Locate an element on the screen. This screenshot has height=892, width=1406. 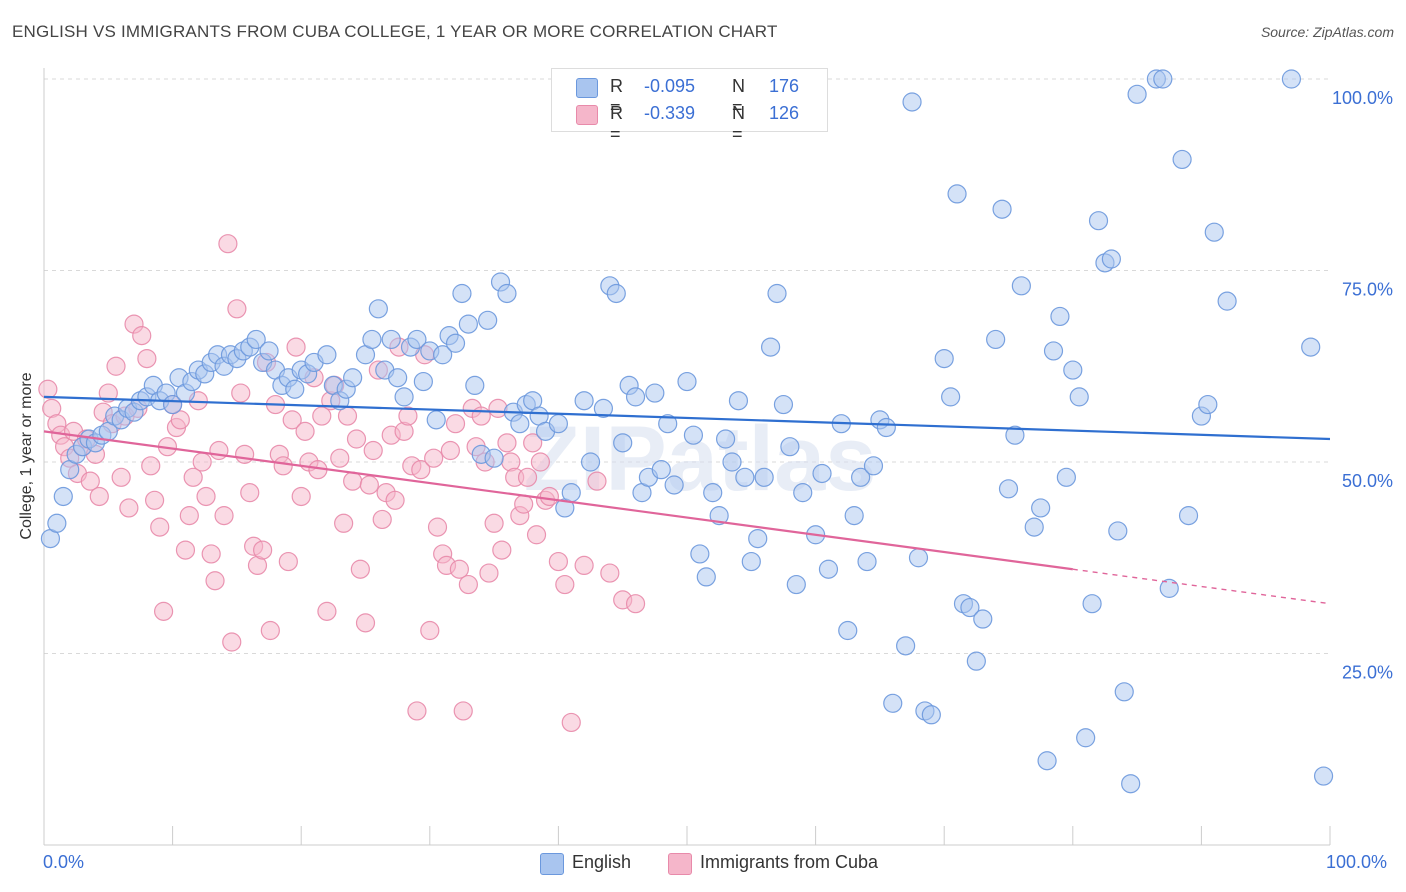
y-tick-labels: 25.0% 50.0% 75.0% 100.0% is located at coordinates (1362, 385).